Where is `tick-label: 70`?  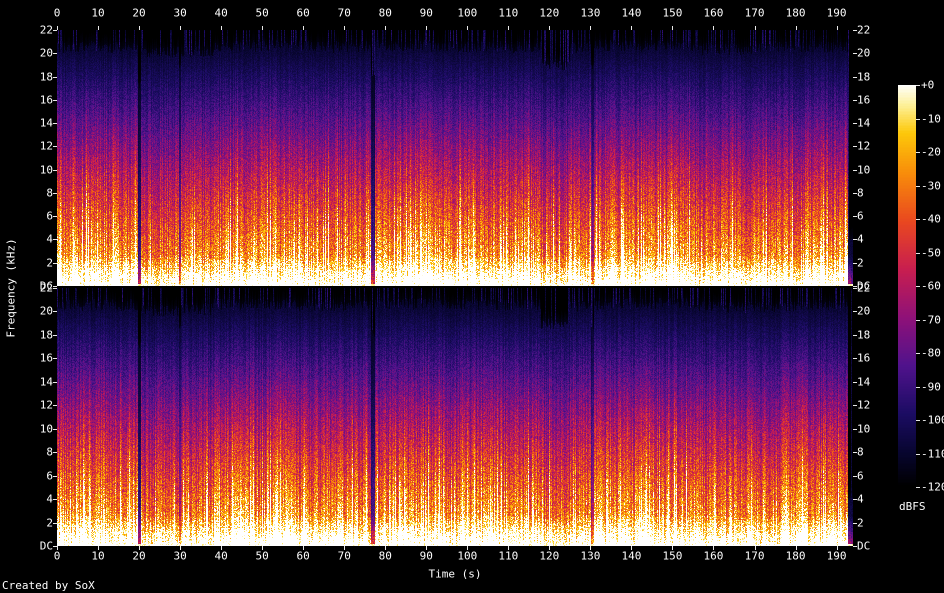 tick-label: 70 is located at coordinates (344, 556).